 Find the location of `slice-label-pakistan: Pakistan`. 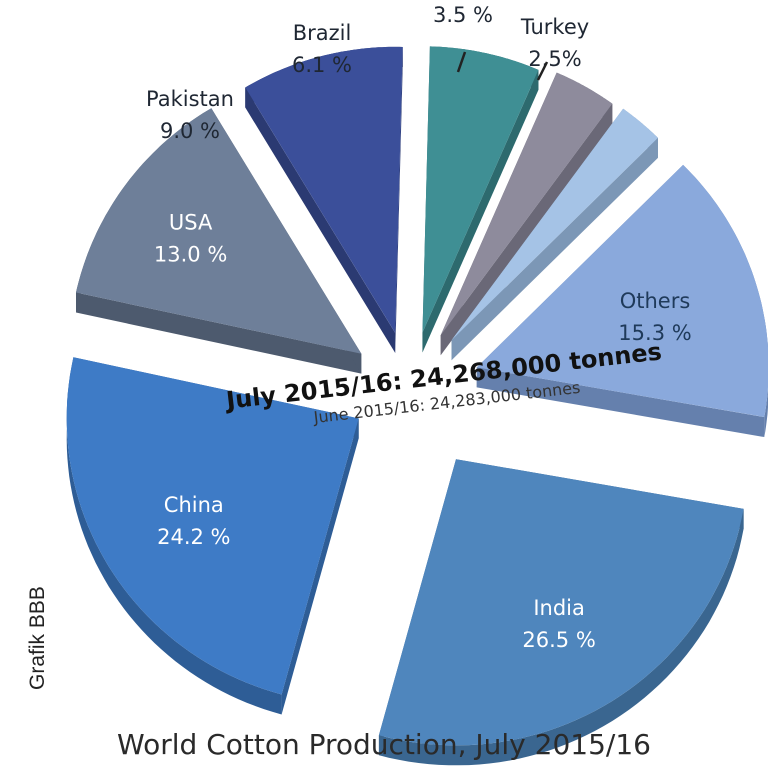

slice-label-pakistan: Pakistan is located at coordinates (190, 99).